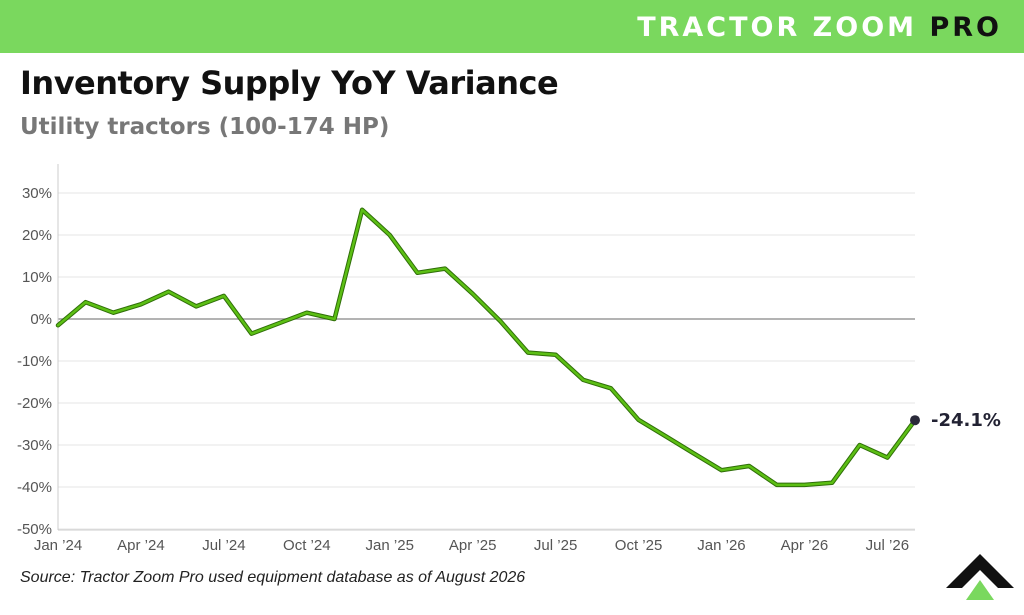  Describe the element at coordinates (58, 545) in the screenshot. I see `x-tick-label: Jan ’24` at that location.